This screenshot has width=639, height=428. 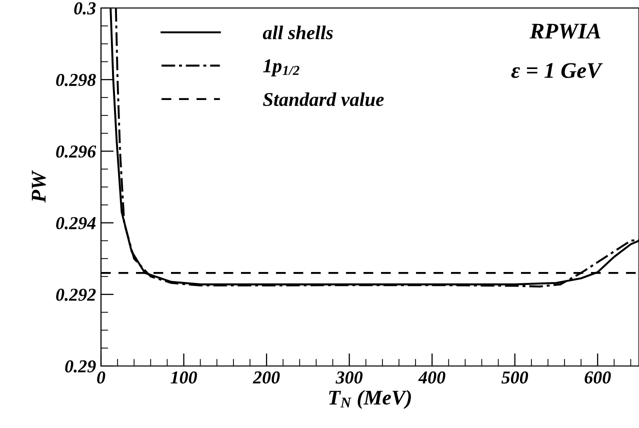 I want to click on legend-label: 1p$_{1/2}$, so click(x=281, y=67).